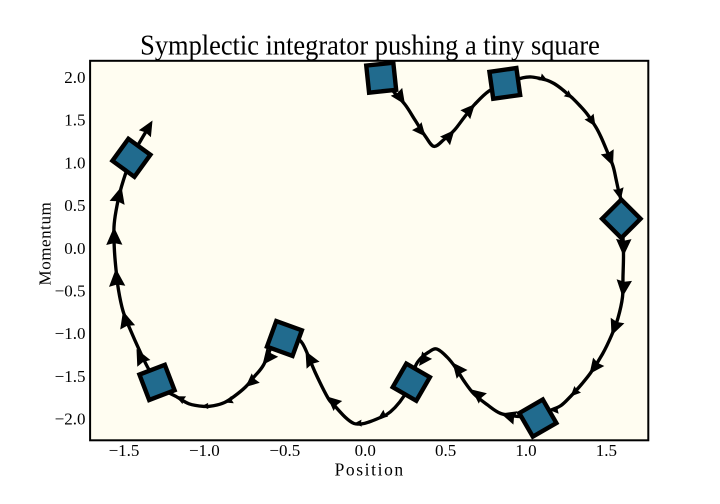 Image resolution: width=720 pixels, height=504 pixels. Describe the element at coordinates (370, 469) in the screenshot. I see `svg-text: Position` at that location.